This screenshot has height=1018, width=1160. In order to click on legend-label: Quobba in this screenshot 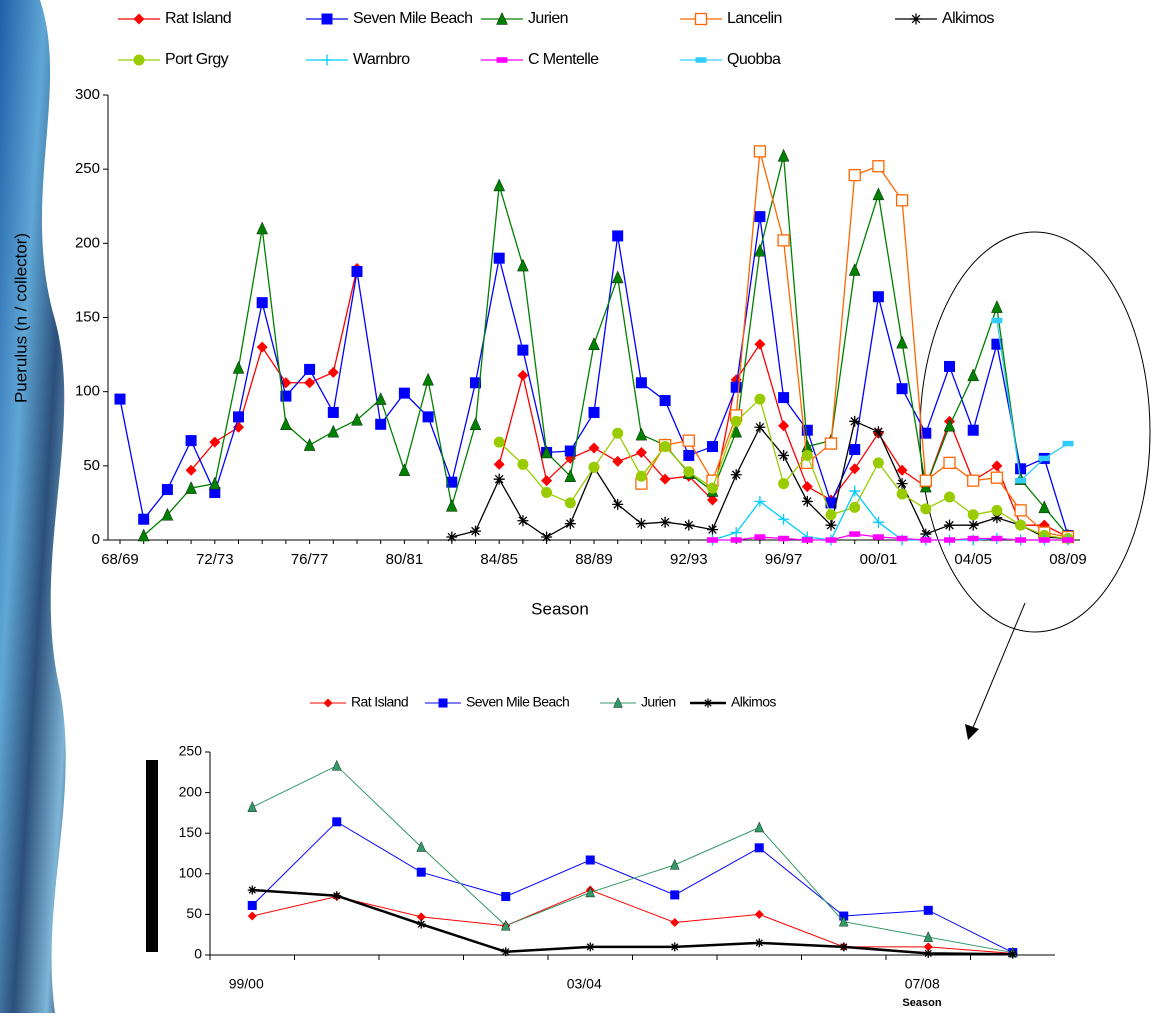, I will do `click(754, 59)`.